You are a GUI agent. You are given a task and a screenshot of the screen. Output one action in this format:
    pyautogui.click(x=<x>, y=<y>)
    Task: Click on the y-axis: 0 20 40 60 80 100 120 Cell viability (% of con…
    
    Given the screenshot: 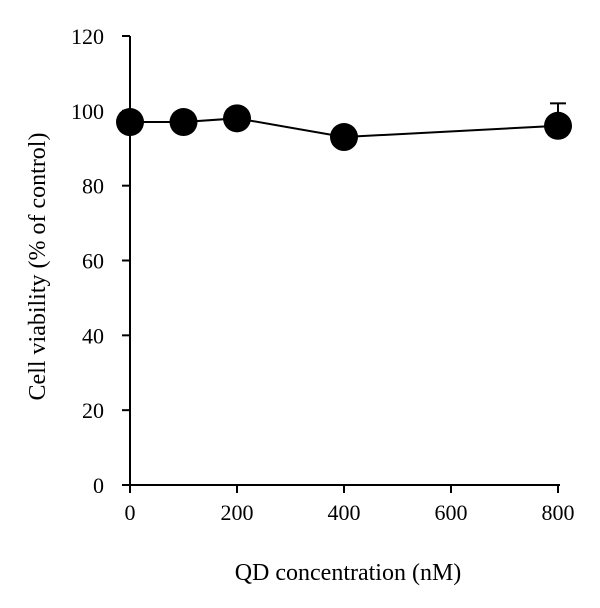 What is the action you would take?
    pyautogui.click(x=78, y=261)
    